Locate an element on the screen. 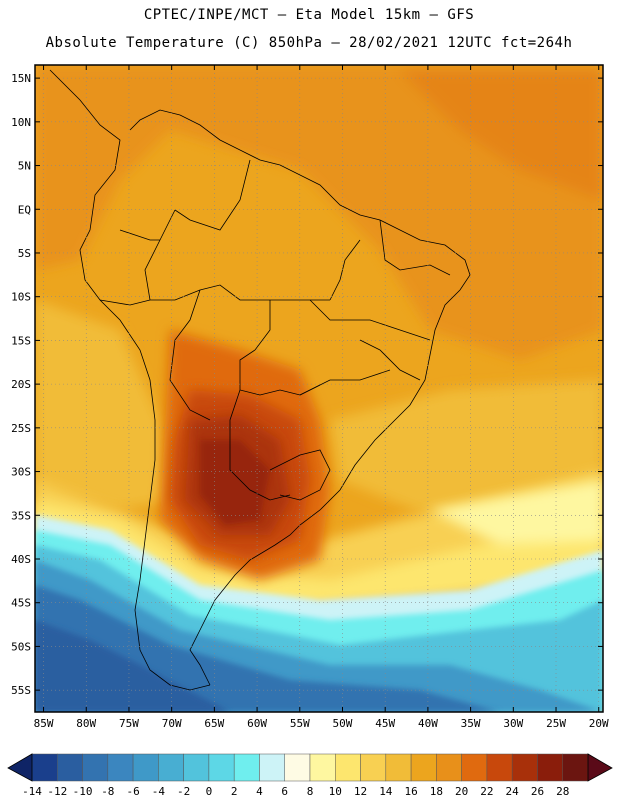 The width and height of the screenshot is (618, 800). colorbar-label: 14 is located at coordinates (386, 791).